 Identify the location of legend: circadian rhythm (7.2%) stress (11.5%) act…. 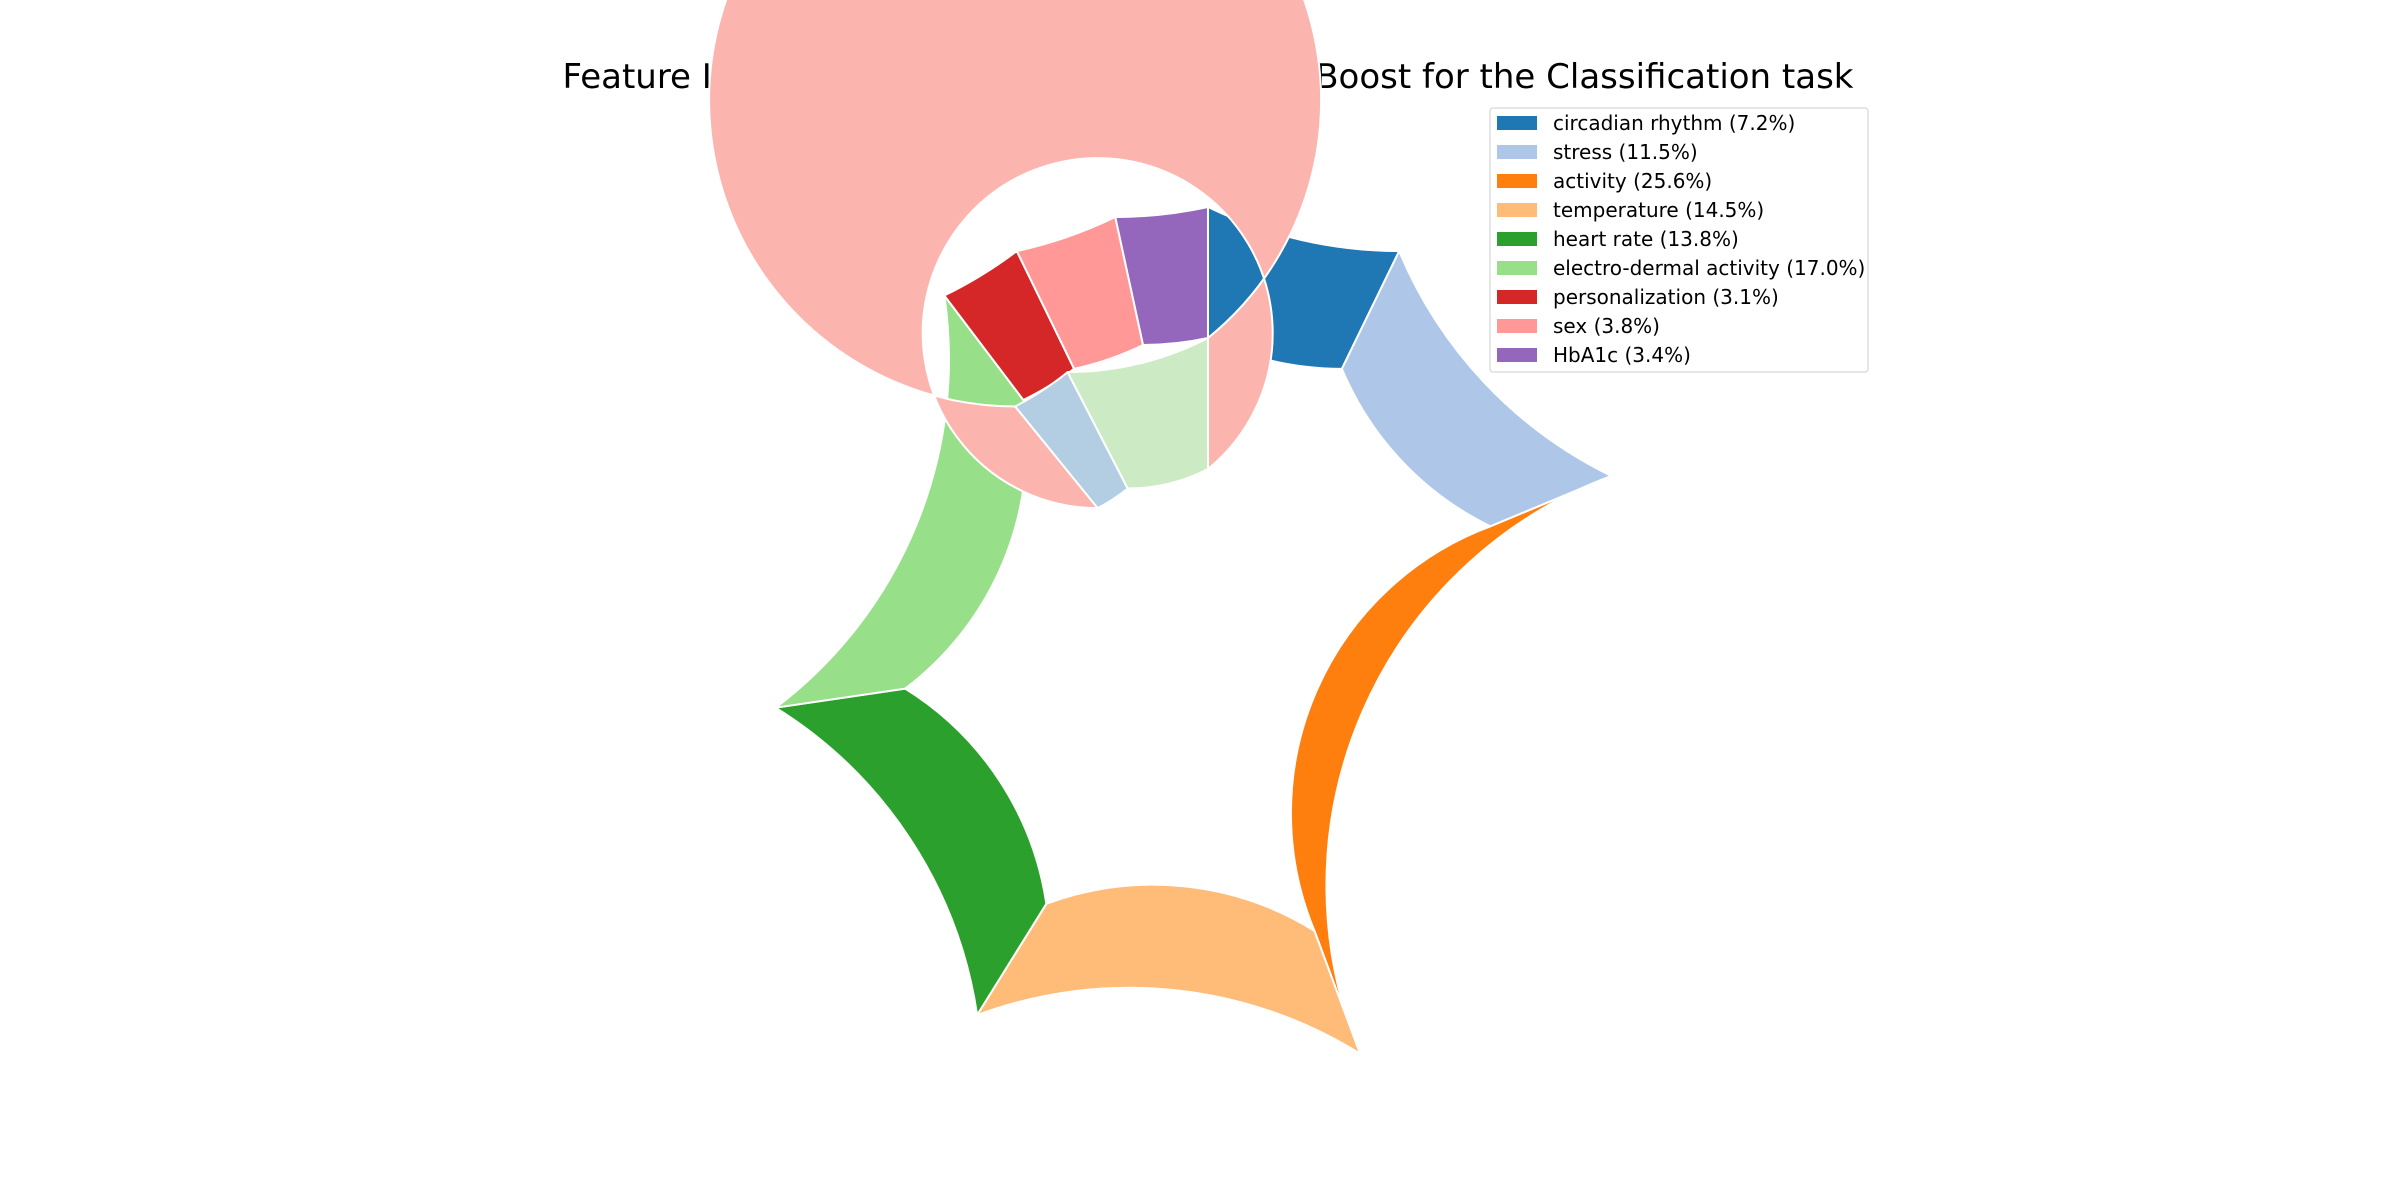
(1679, 240).